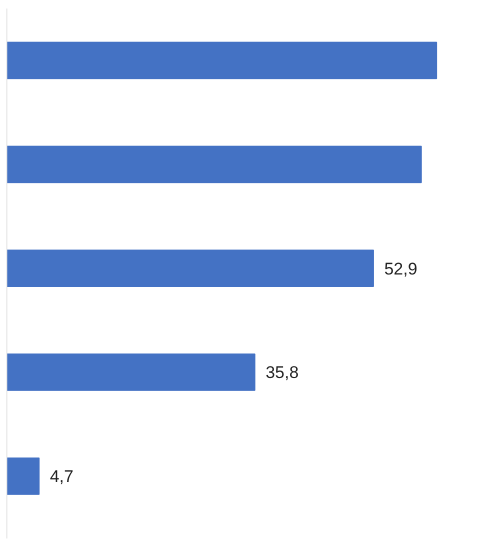 The height and width of the screenshot is (546, 496). Describe the element at coordinates (401, 268) in the screenshot. I see `data-label: 52,9` at that location.